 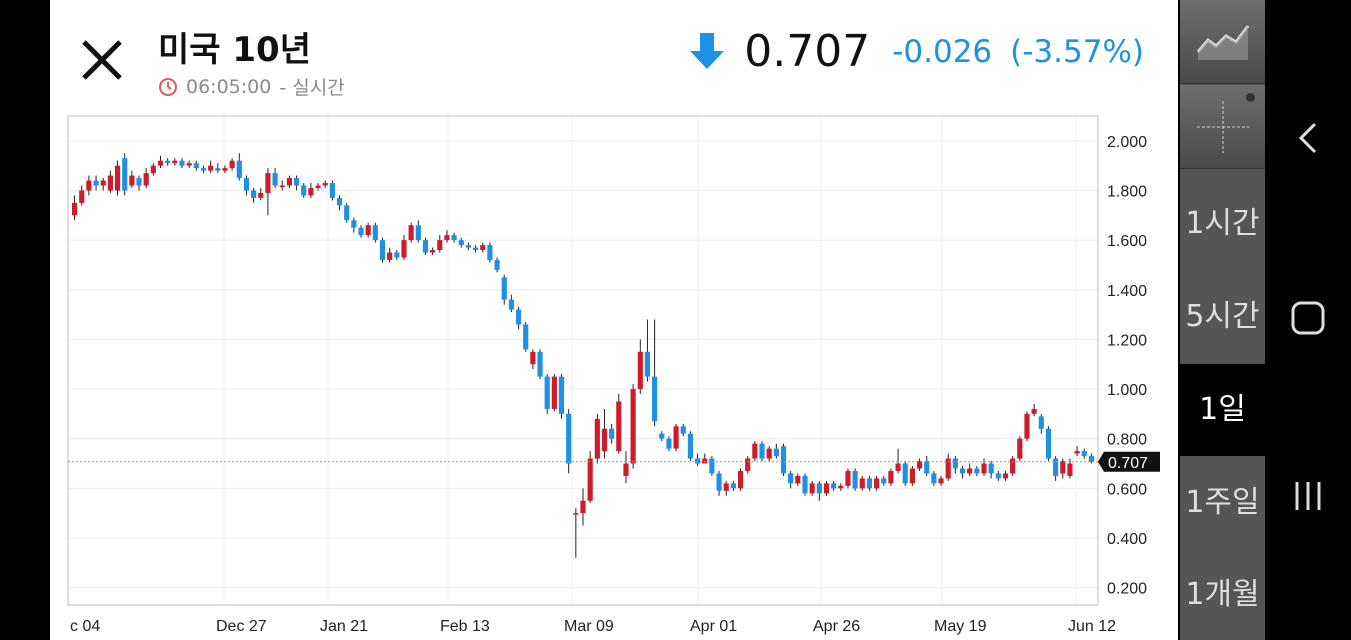 I want to click on back-button, so click(x=1308, y=138).